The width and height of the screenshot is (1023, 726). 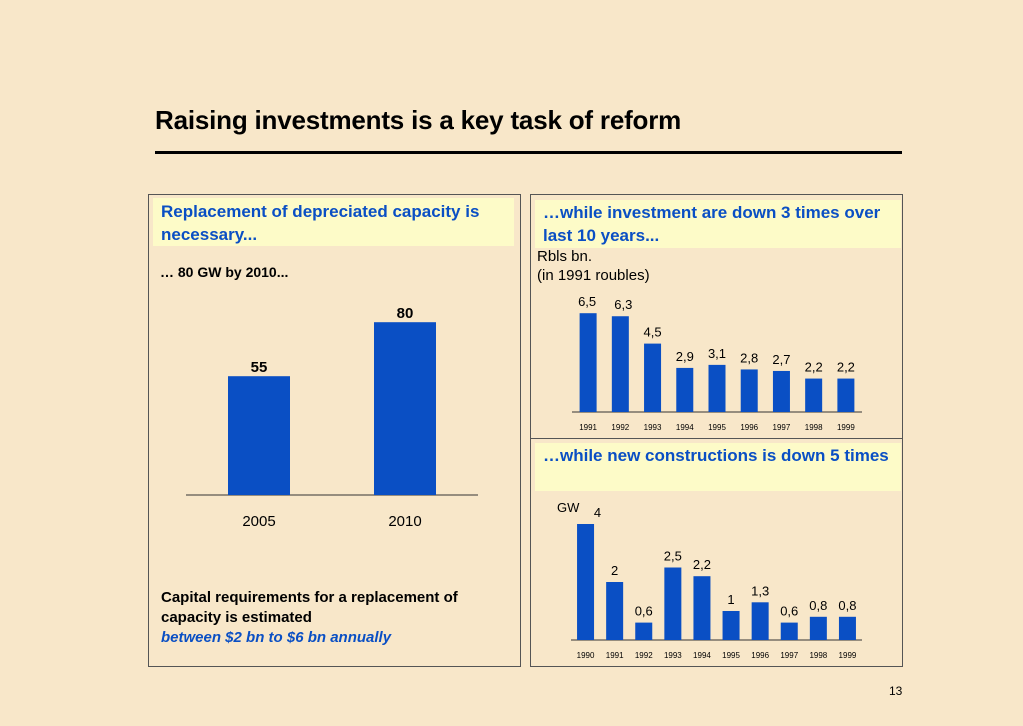 I want to click on construction-panel-header: …while new constructions is down 5 times, so click(x=718, y=467).